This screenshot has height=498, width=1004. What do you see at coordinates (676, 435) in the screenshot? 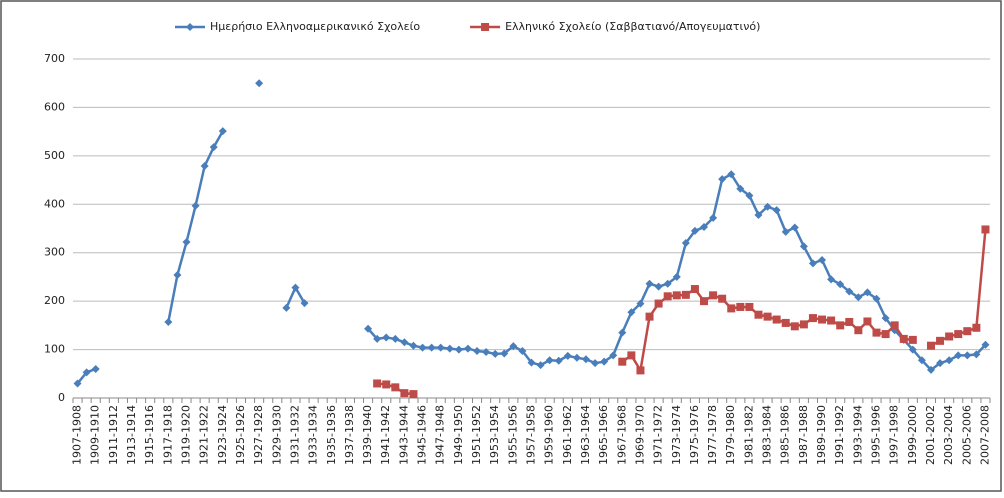
I see `x-tick-label: 1973-1974` at bounding box center [676, 435].